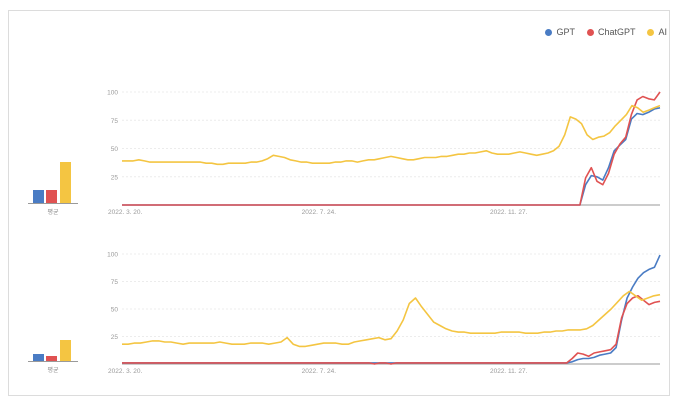  Describe the element at coordinates (662, 32) in the screenshot. I see `legend-label-ai: AI` at that location.